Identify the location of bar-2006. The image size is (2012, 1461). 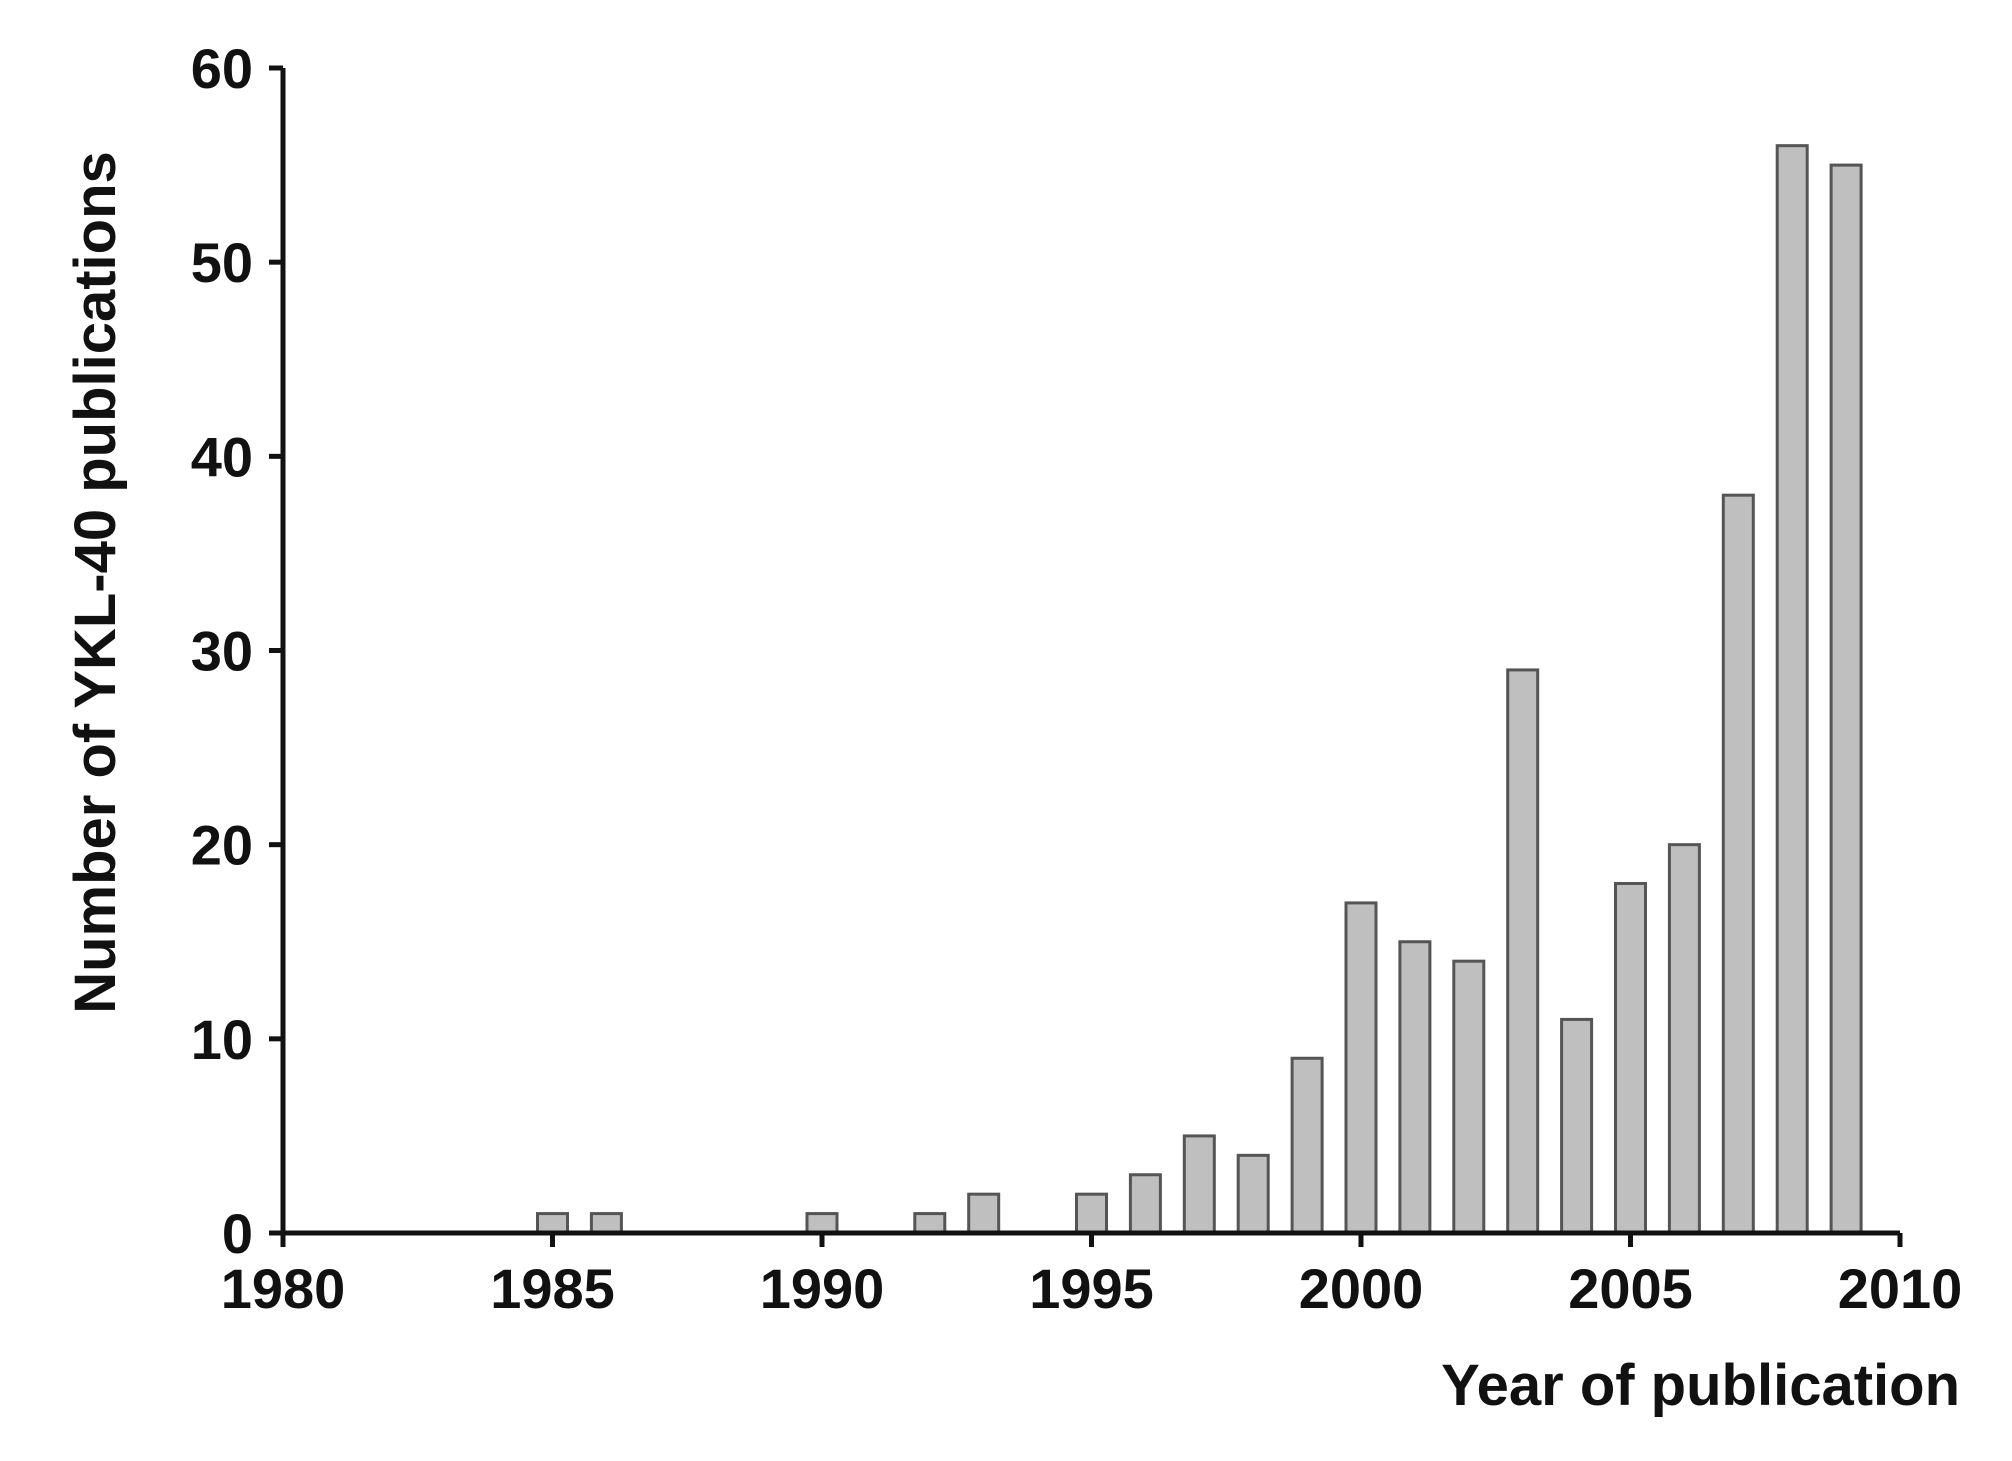
(1684, 1039).